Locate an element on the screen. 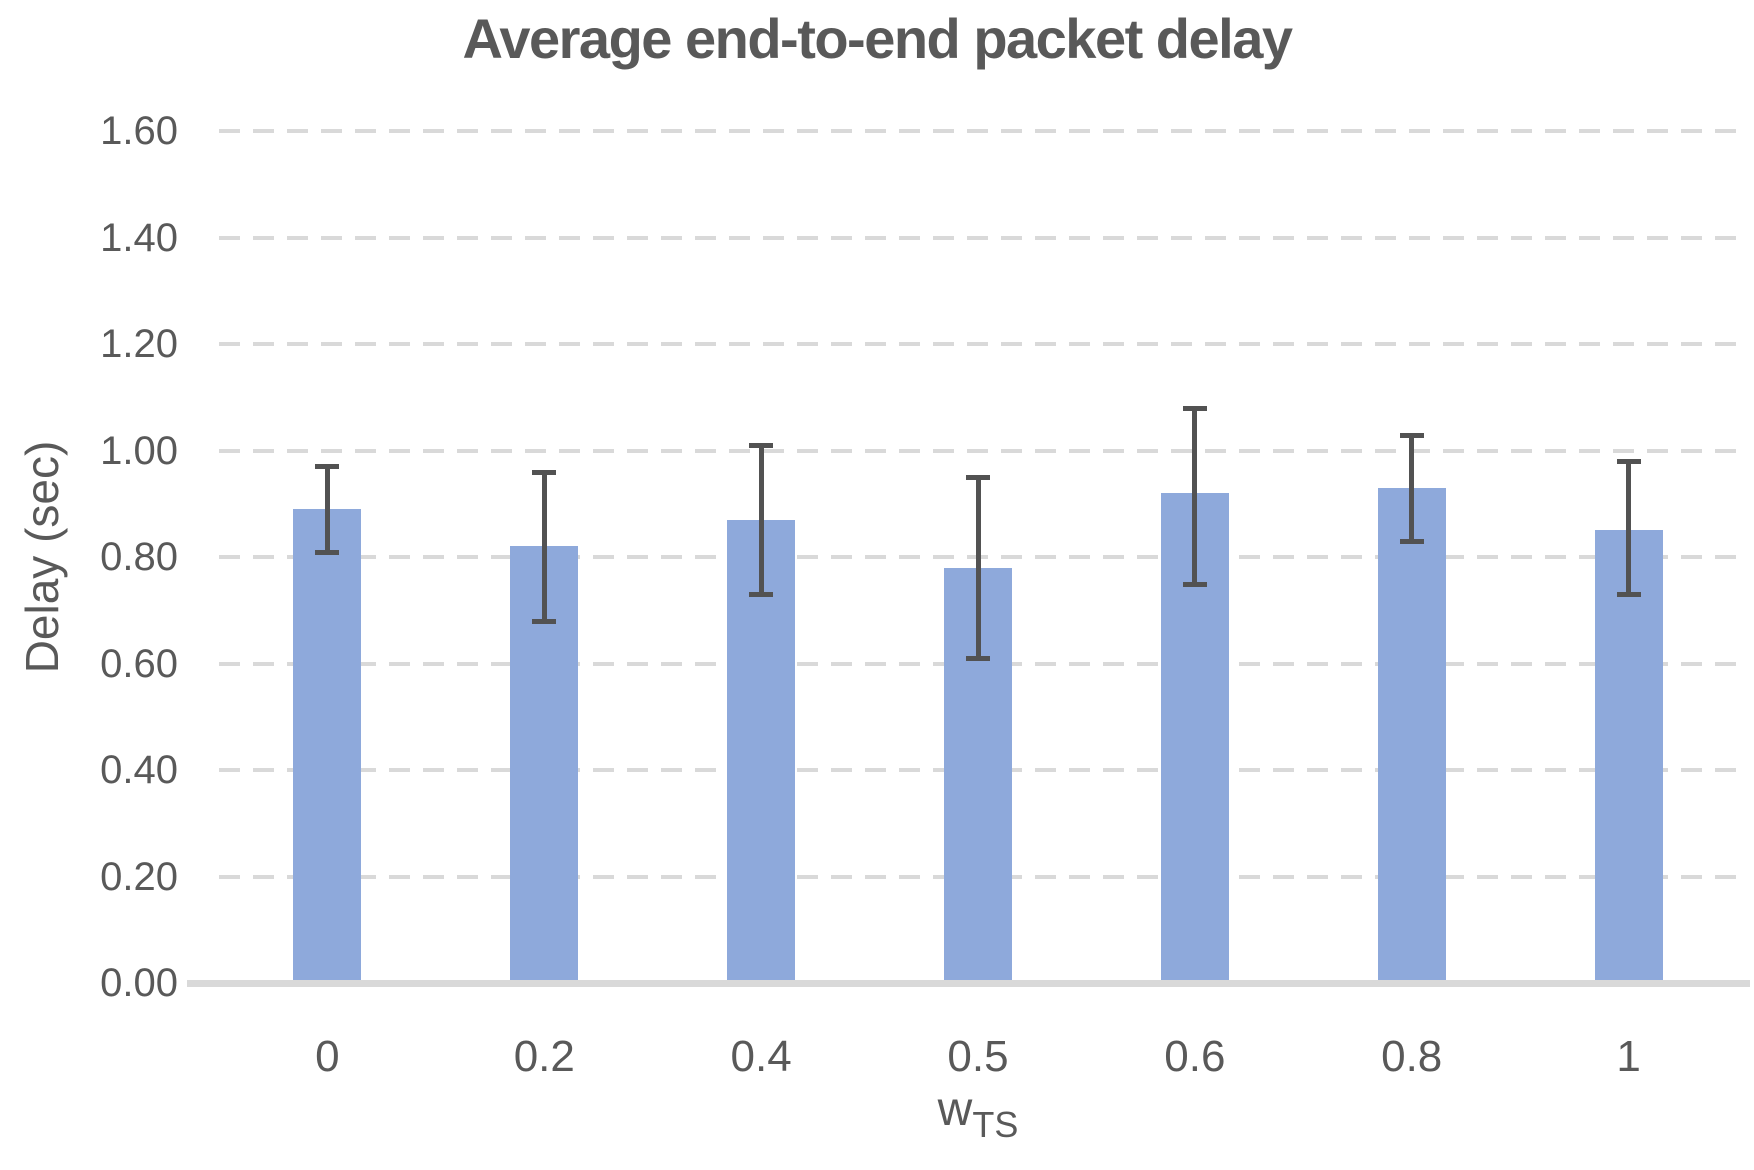  y-tick-label: 0.20 is located at coordinates (139, 876).